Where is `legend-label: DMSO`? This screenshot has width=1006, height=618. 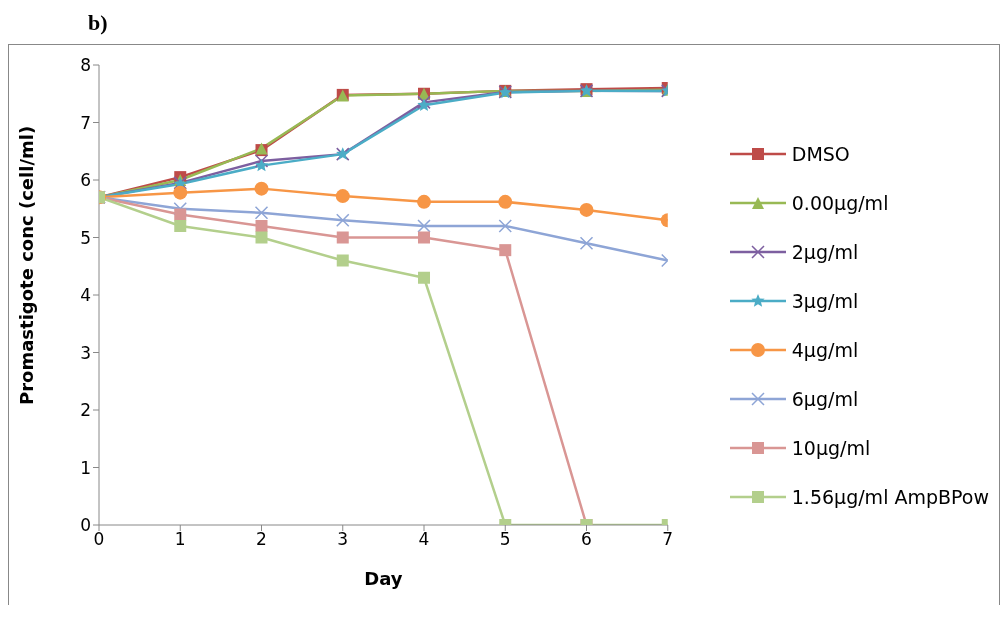
legend-label: DMSO is located at coordinates (820, 154).